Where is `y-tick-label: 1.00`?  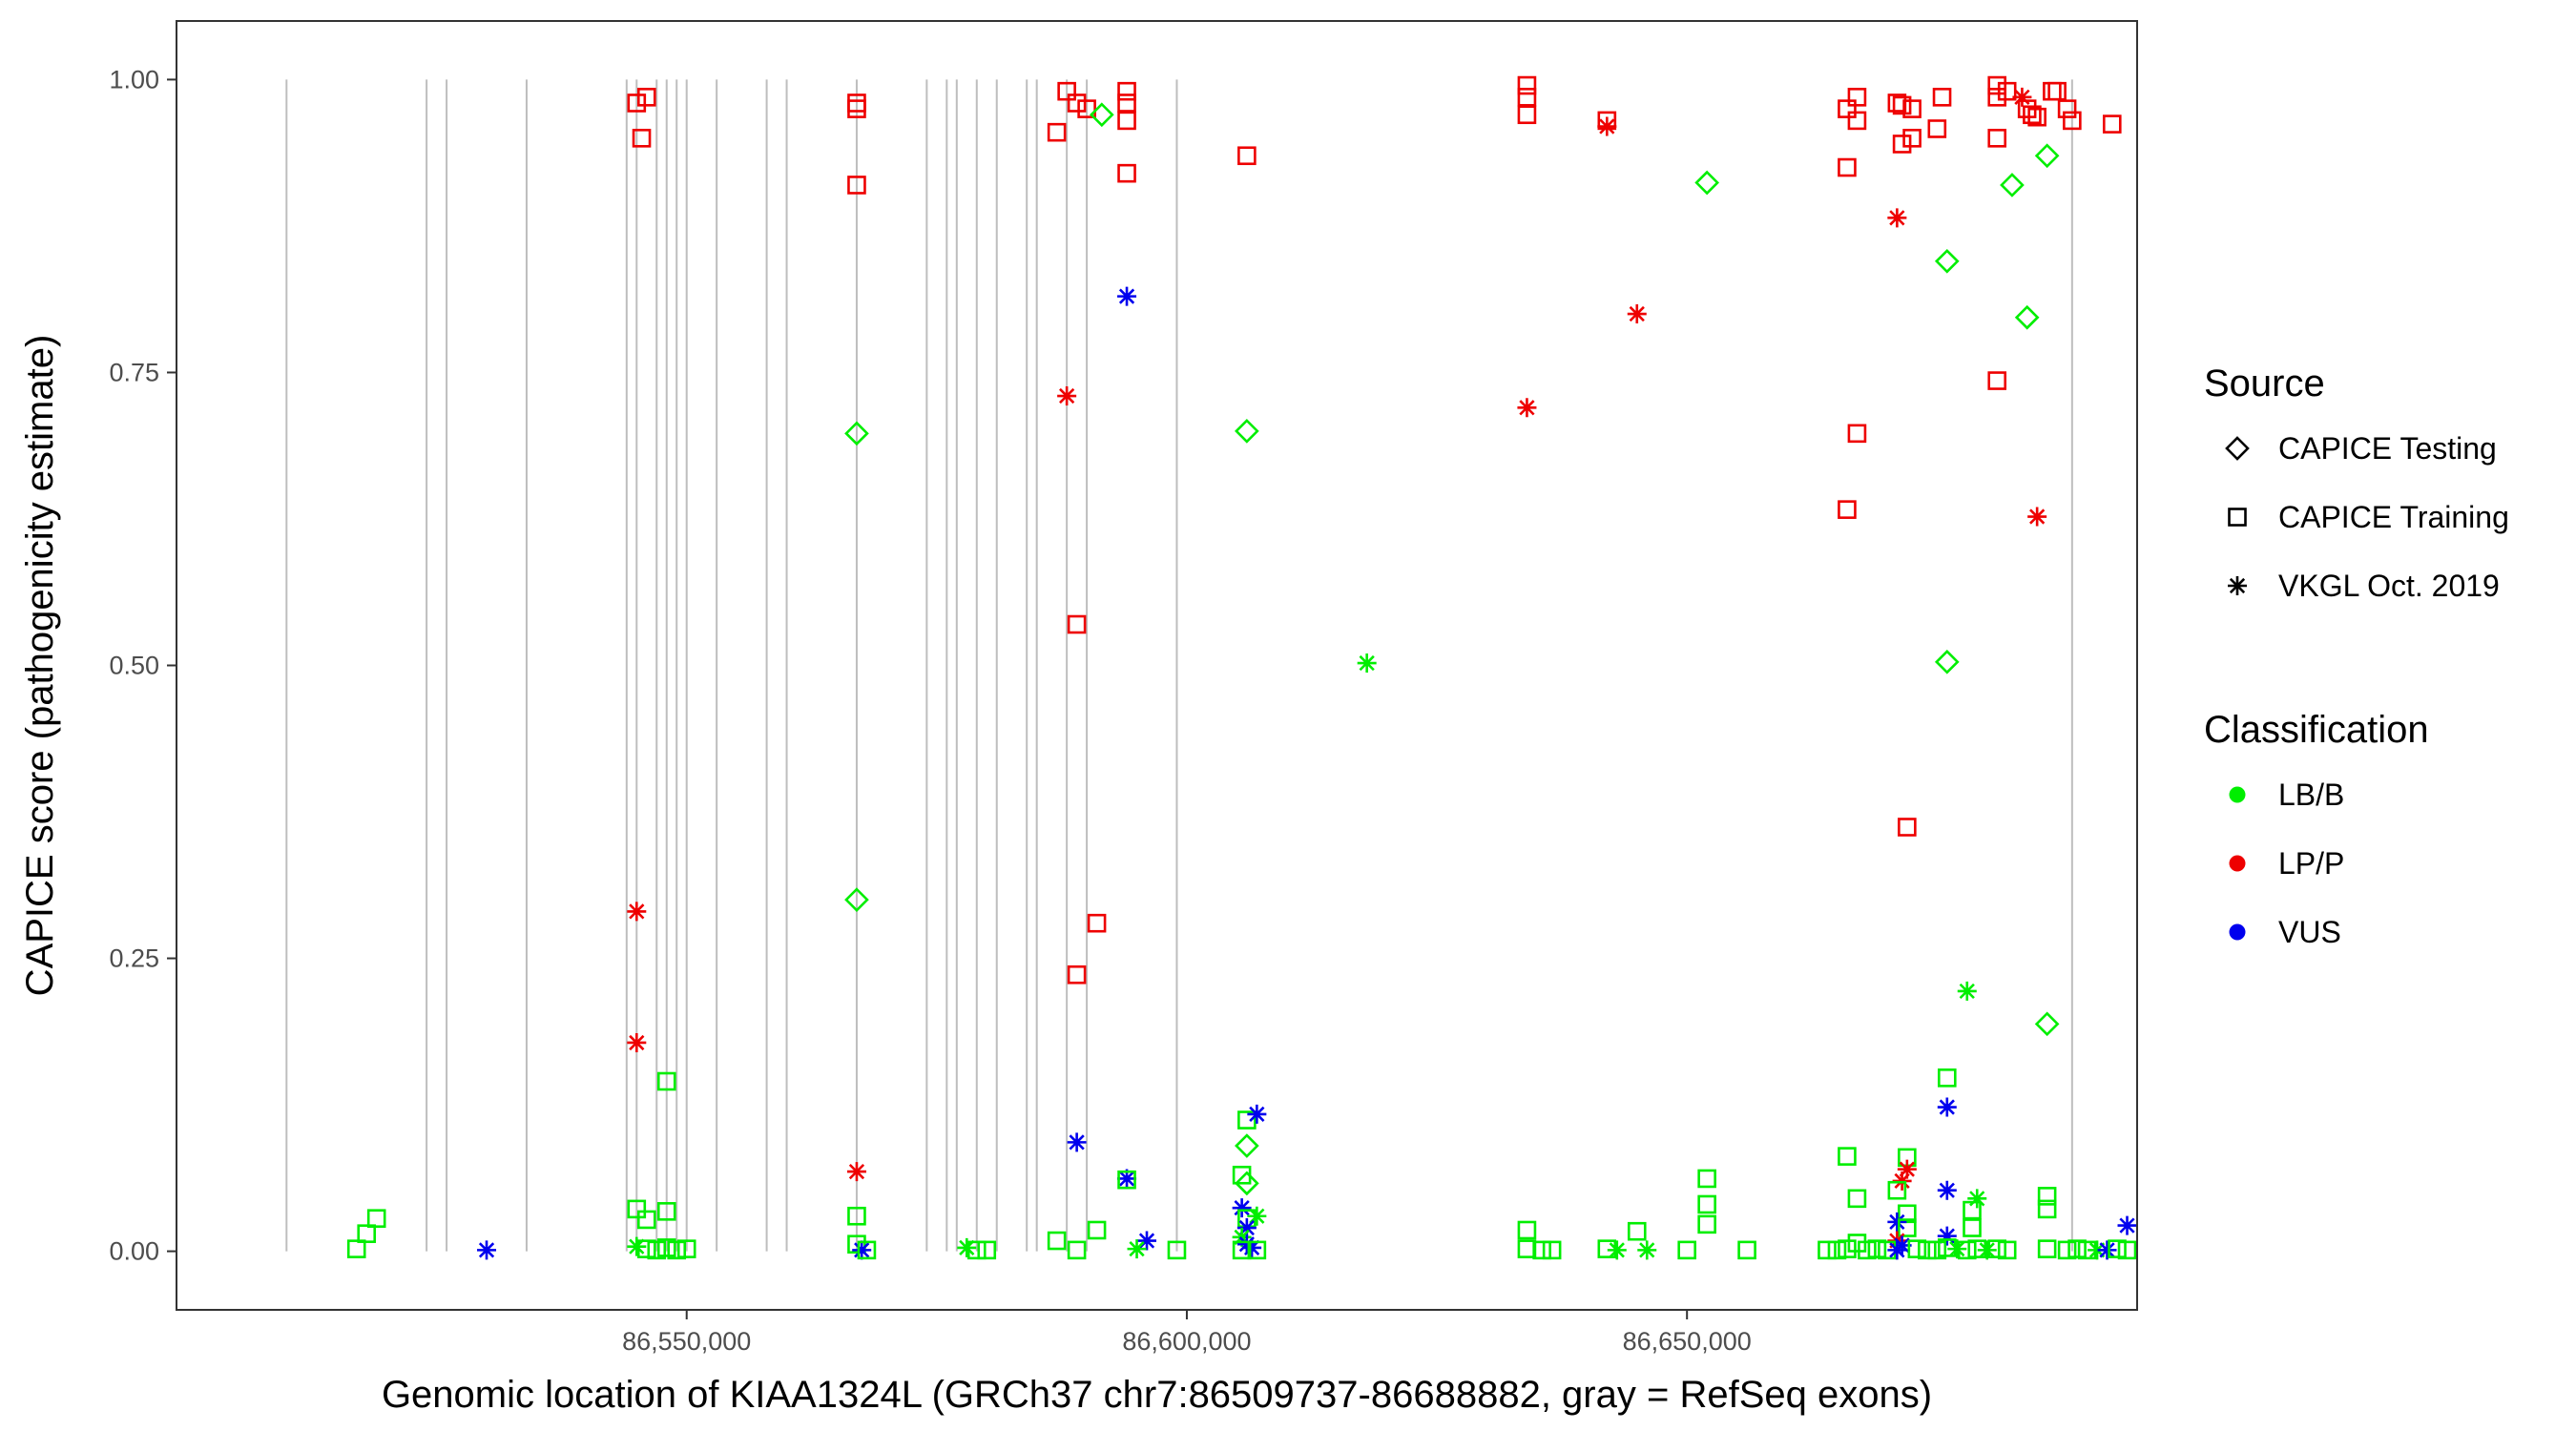 y-tick-label: 1.00 is located at coordinates (134, 79).